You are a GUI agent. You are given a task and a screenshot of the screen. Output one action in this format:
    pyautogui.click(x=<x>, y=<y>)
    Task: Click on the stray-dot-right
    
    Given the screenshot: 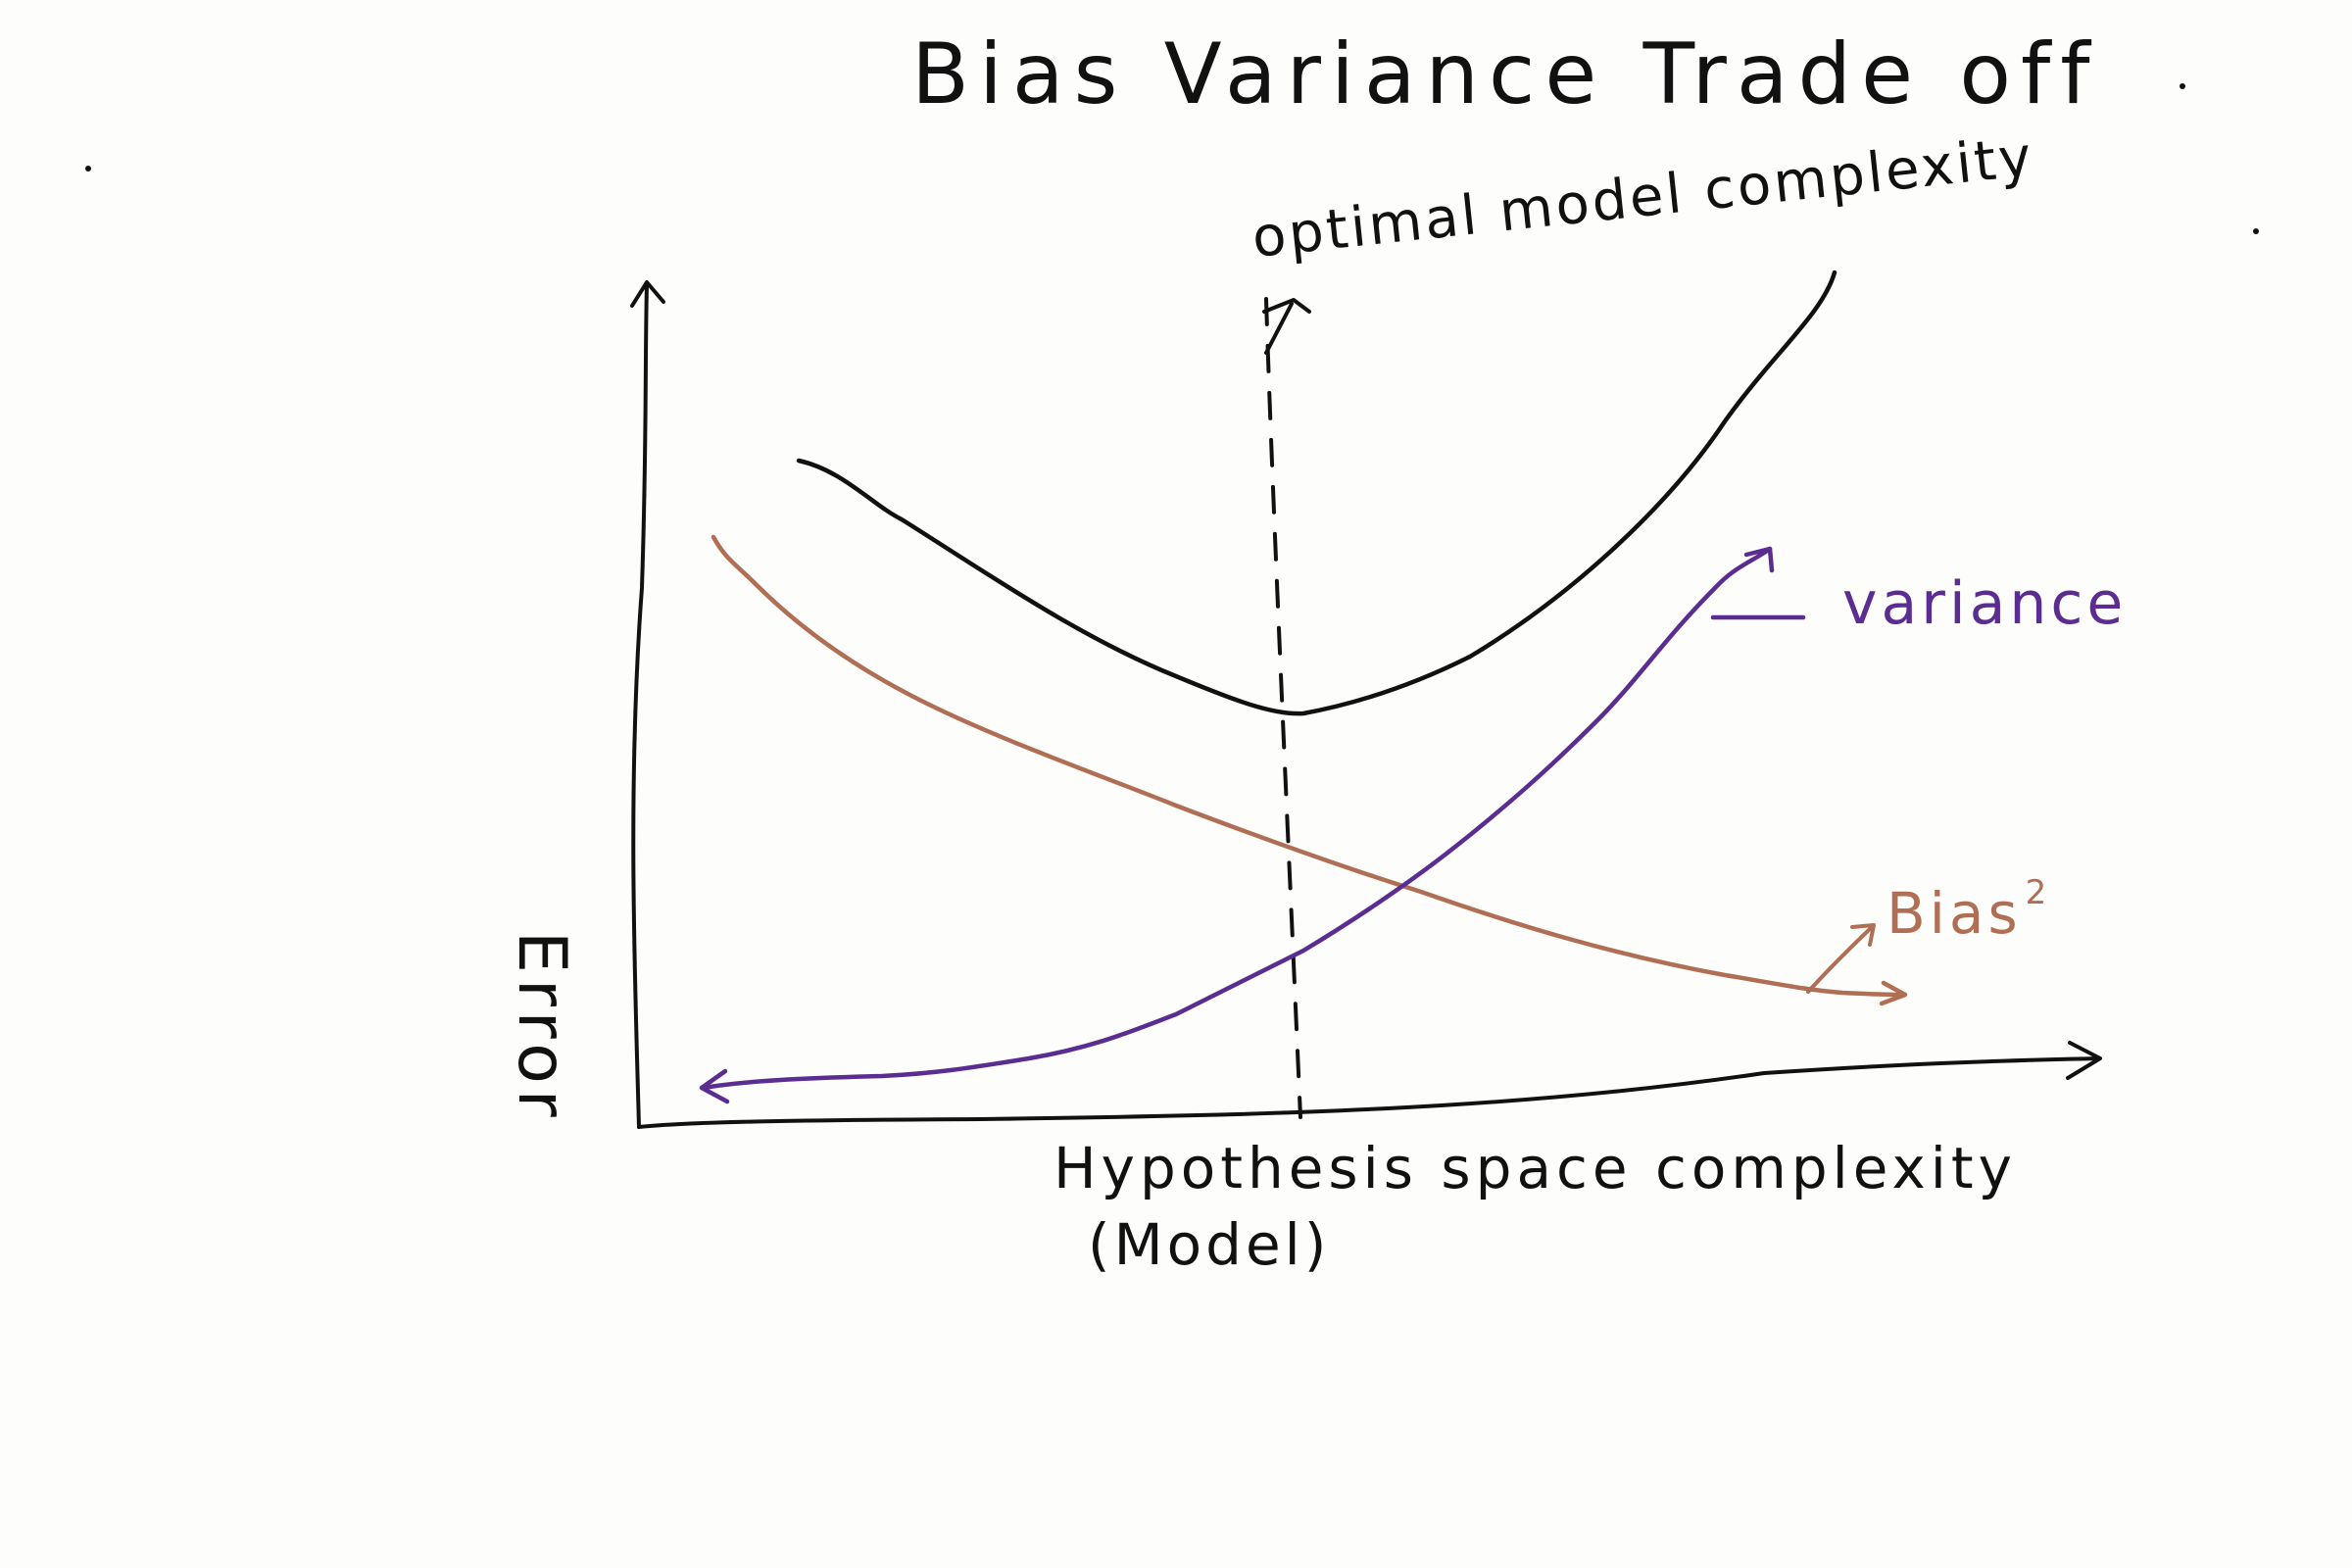 What is the action you would take?
    pyautogui.click(x=2256, y=231)
    